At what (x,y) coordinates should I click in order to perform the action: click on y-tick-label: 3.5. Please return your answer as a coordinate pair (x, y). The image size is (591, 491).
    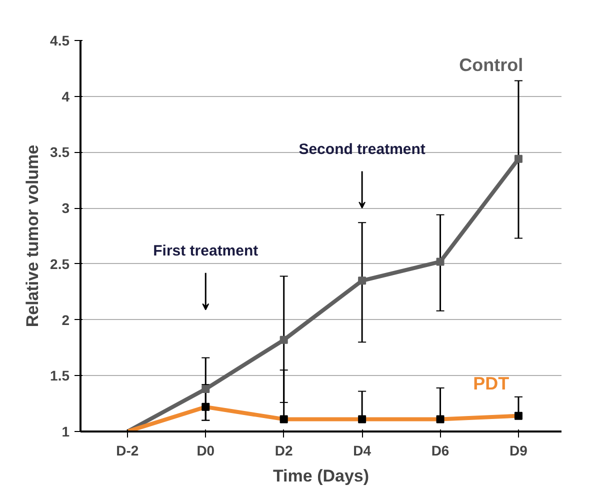
    Looking at the image, I should click on (60, 152).